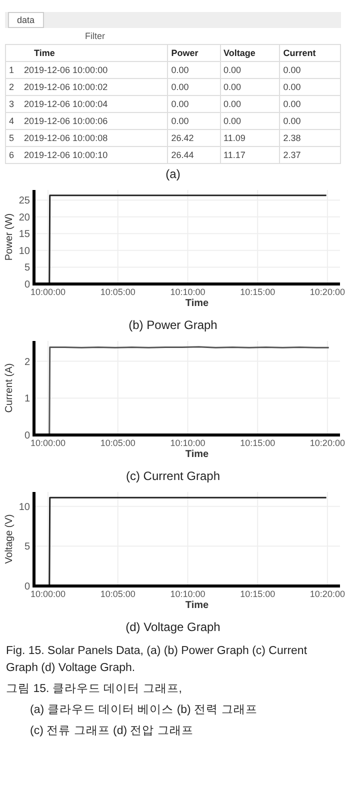 The image size is (346, 796). What do you see at coordinates (173, 627) in the screenshot?
I see `text: (d) Voltage Graph` at bounding box center [173, 627].